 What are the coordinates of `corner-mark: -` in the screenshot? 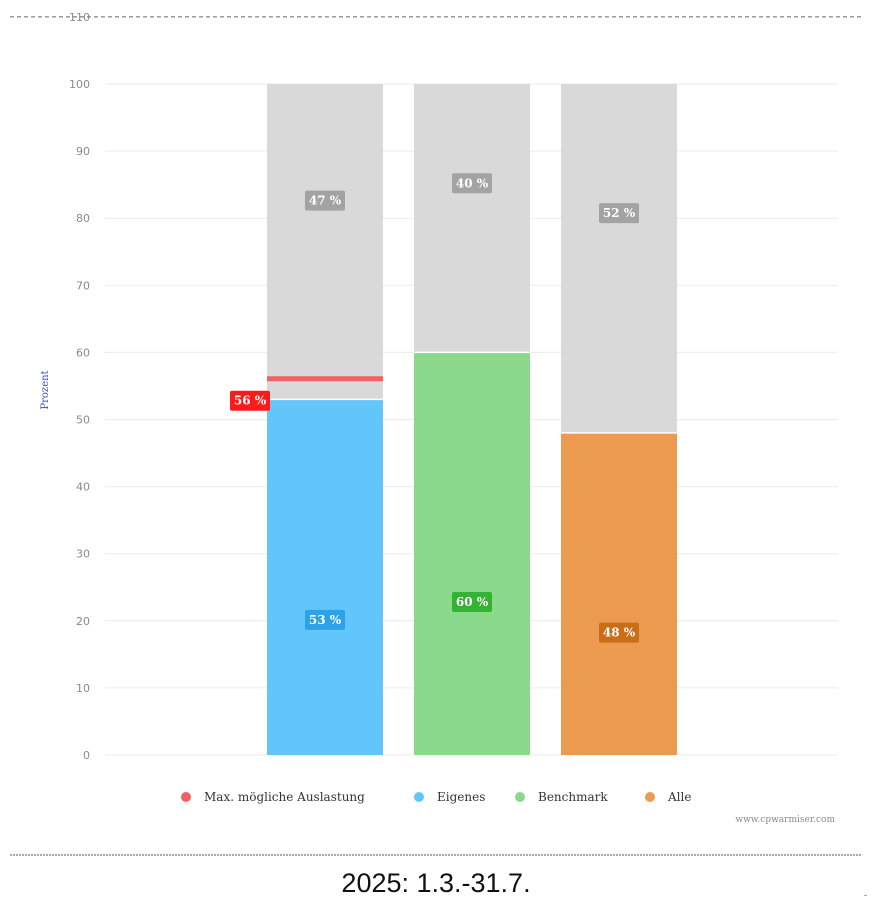 It's located at (865, 896).